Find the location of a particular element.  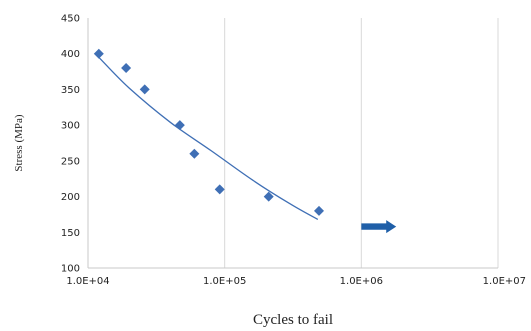

x-tick-label: 1.0E+07 is located at coordinates (504, 281).